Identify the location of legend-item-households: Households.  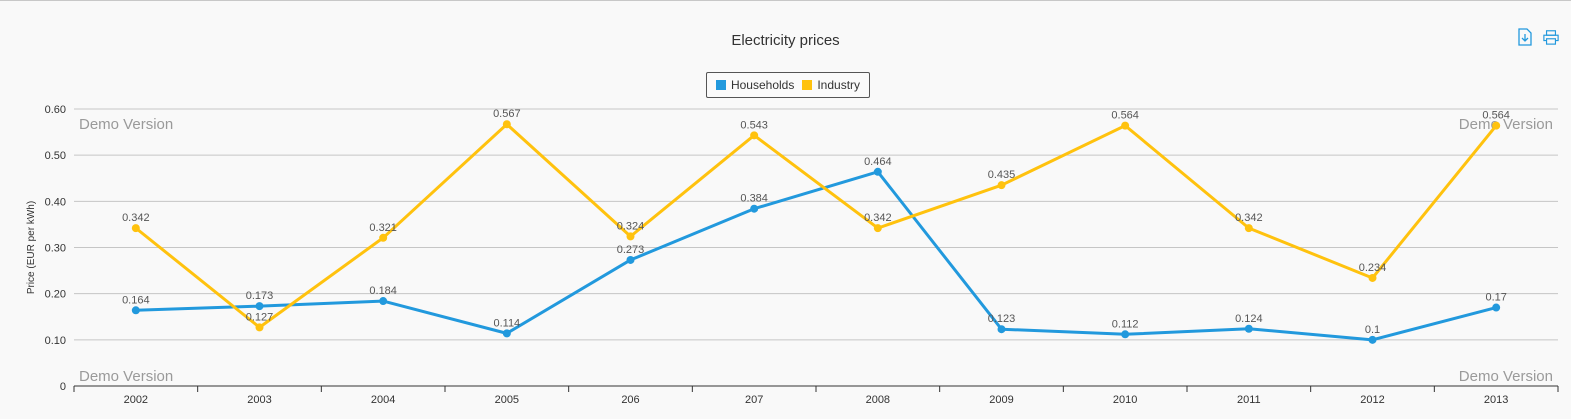
(755, 85).